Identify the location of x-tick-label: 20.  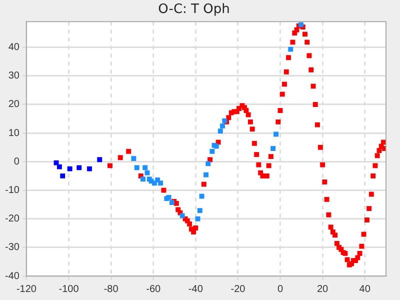
(322, 289).